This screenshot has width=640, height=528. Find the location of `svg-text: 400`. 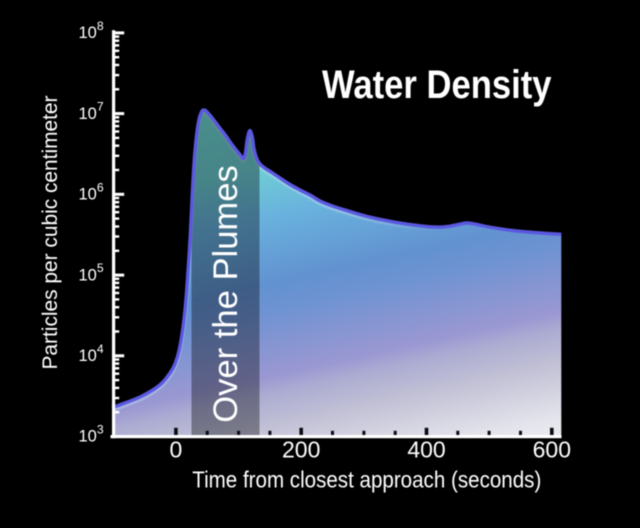

svg-text: 400 is located at coordinates (426, 450).